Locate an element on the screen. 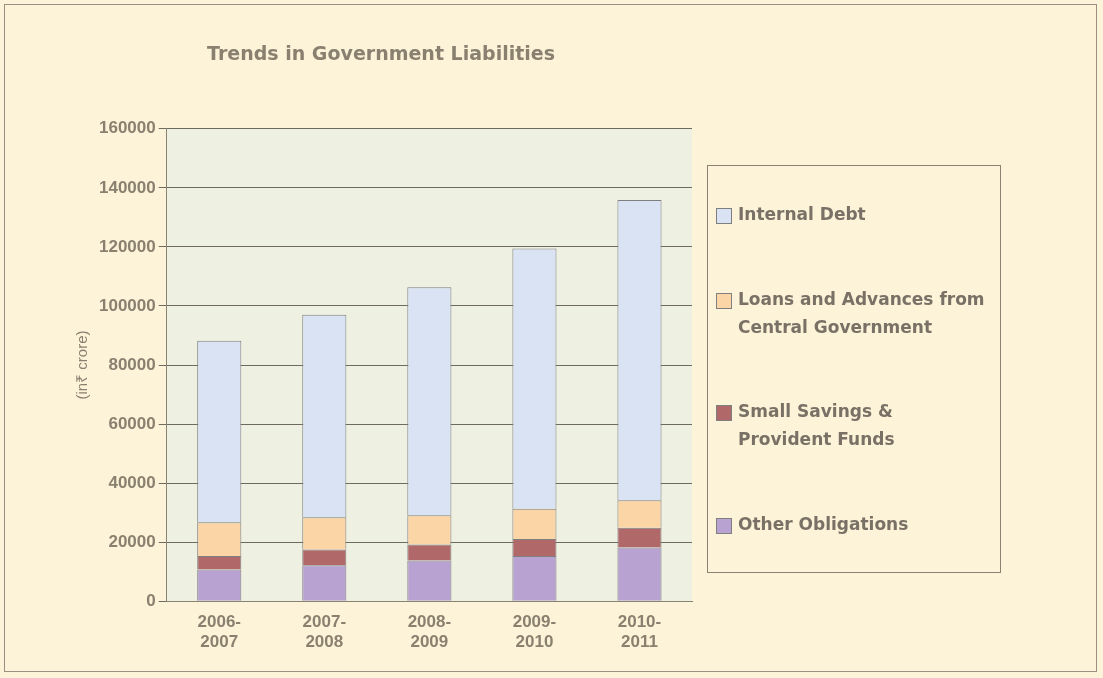  y-tick-label: 60000 is located at coordinates (132, 423).